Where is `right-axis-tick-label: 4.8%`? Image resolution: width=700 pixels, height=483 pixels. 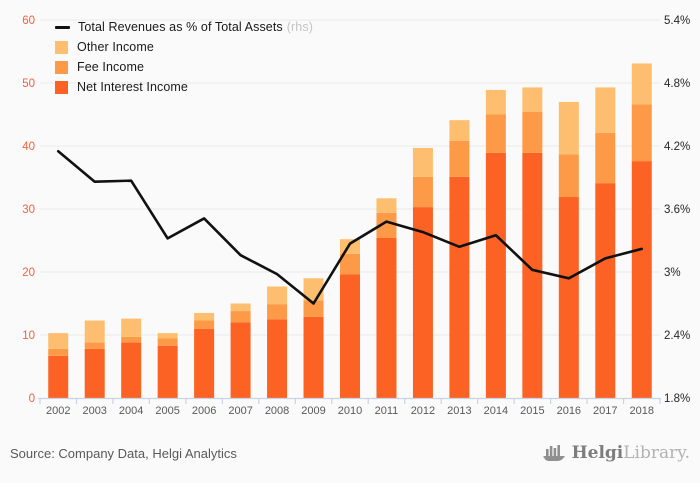
right-axis-tick-label: 4.8% is located at coordinates (677, 84).